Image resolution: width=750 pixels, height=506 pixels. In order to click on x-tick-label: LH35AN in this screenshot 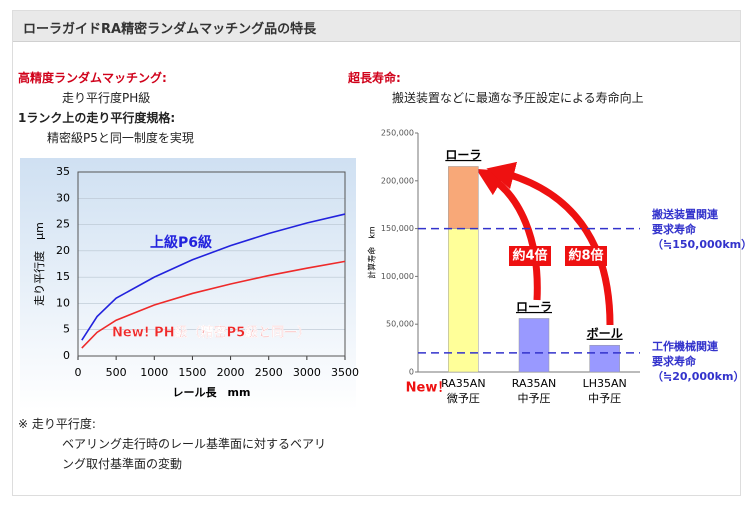, I will do `click(605, 383)`.